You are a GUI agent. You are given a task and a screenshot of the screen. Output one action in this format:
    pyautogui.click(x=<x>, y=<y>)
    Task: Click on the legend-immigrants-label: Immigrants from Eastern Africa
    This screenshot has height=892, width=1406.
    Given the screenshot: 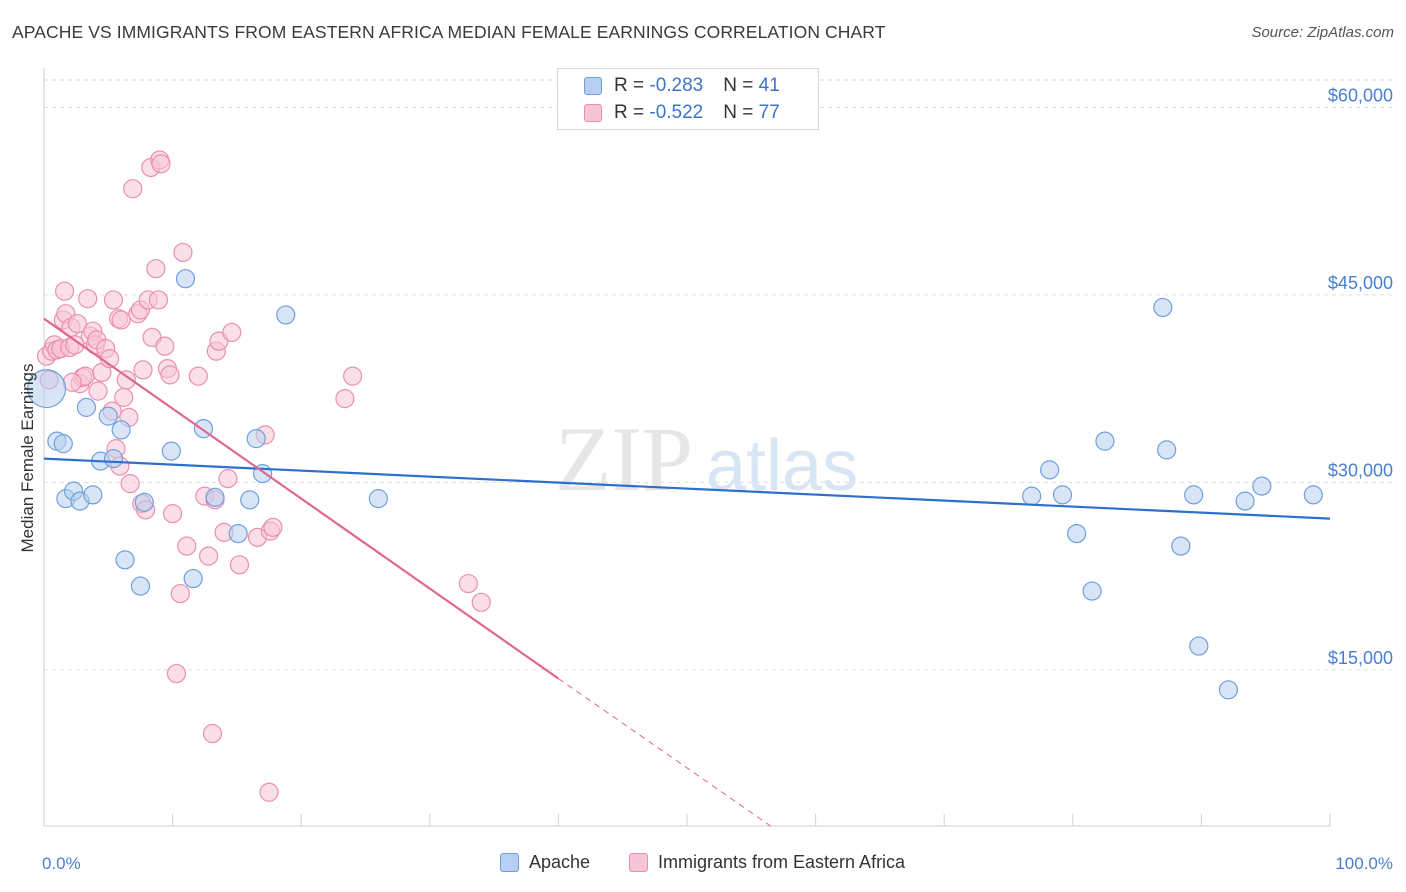 What is the action you would take?
    pyautogui.click(x=782, y=862)
    